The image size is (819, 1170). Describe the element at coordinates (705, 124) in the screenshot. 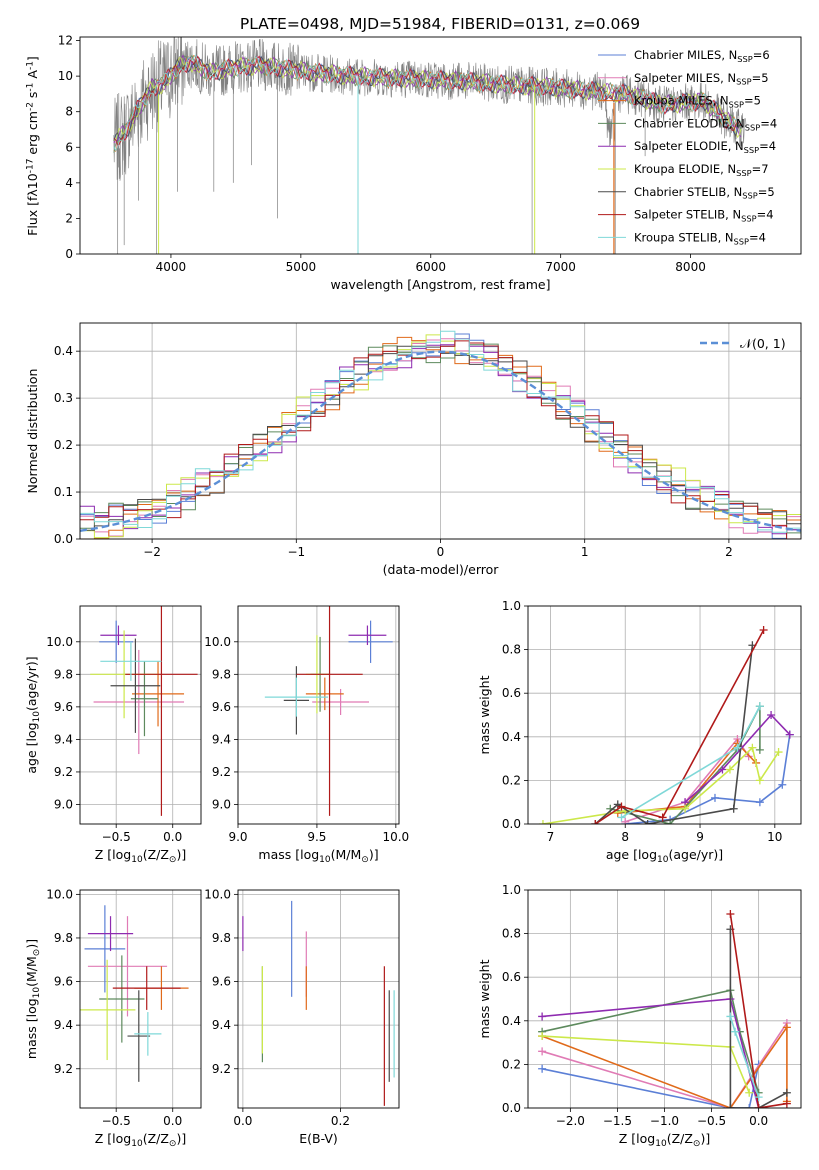

I see `legend-label: Chabrier ELODIE, NSSP=4` at that location.